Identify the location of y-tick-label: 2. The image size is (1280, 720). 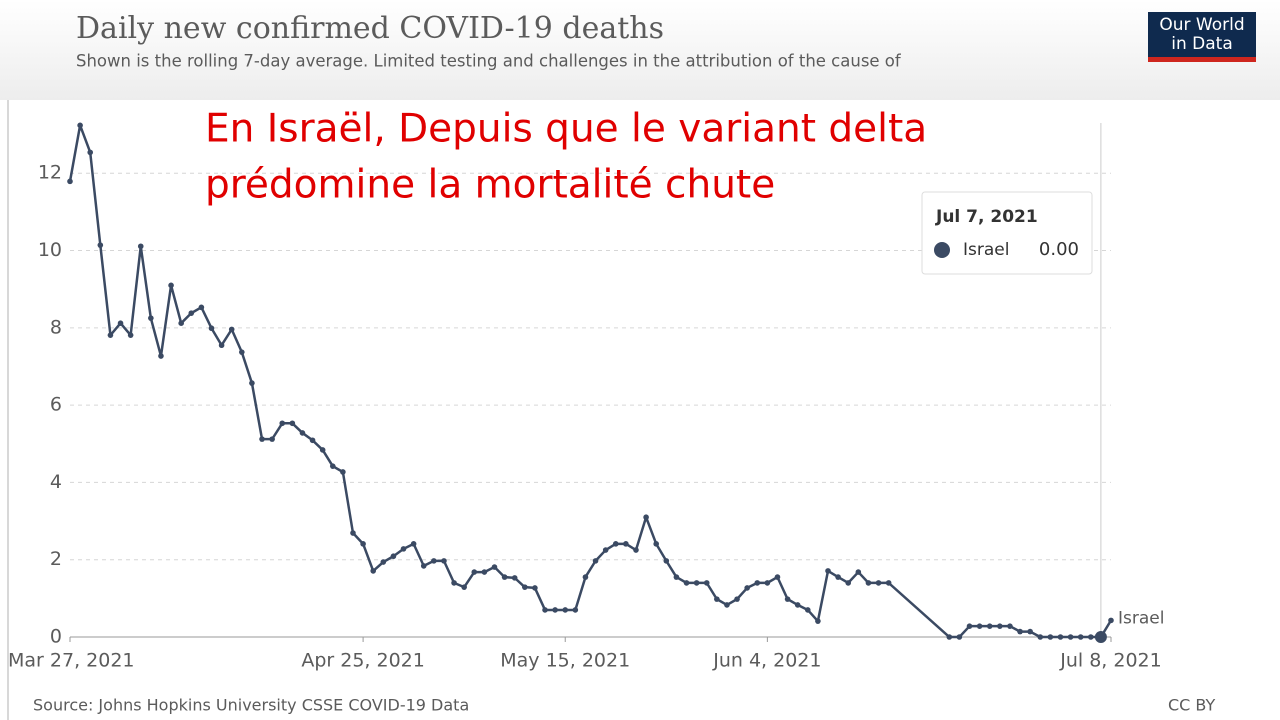
(56, 559).